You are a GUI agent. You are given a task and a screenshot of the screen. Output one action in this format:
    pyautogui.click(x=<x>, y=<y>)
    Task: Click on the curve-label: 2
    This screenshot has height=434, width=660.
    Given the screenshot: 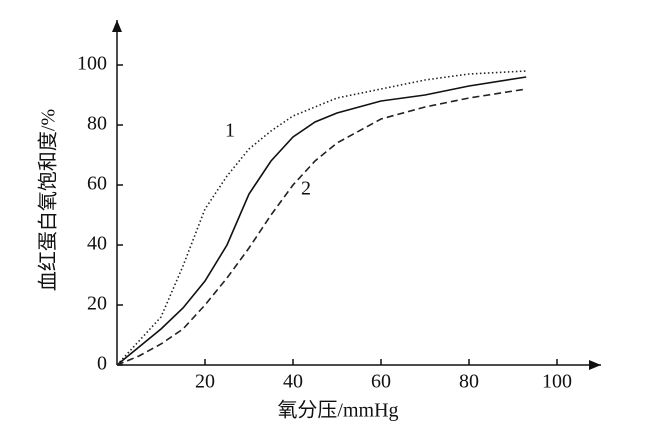 What is the action you would take?
    pyautogui.click(x=306, y=189)
    